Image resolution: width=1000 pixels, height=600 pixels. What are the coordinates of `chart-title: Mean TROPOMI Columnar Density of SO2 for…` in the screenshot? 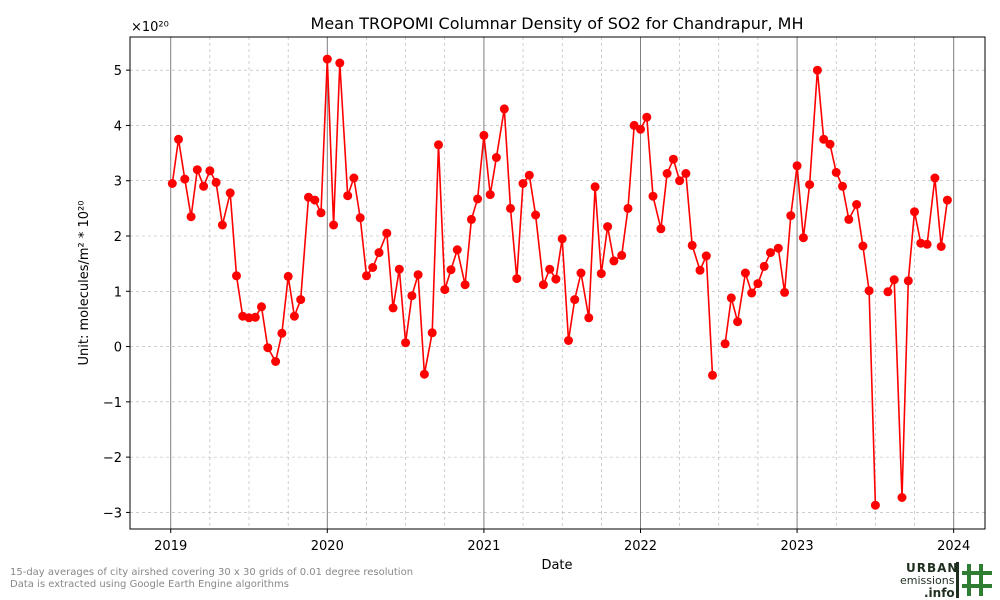 It's located at (557, 23).